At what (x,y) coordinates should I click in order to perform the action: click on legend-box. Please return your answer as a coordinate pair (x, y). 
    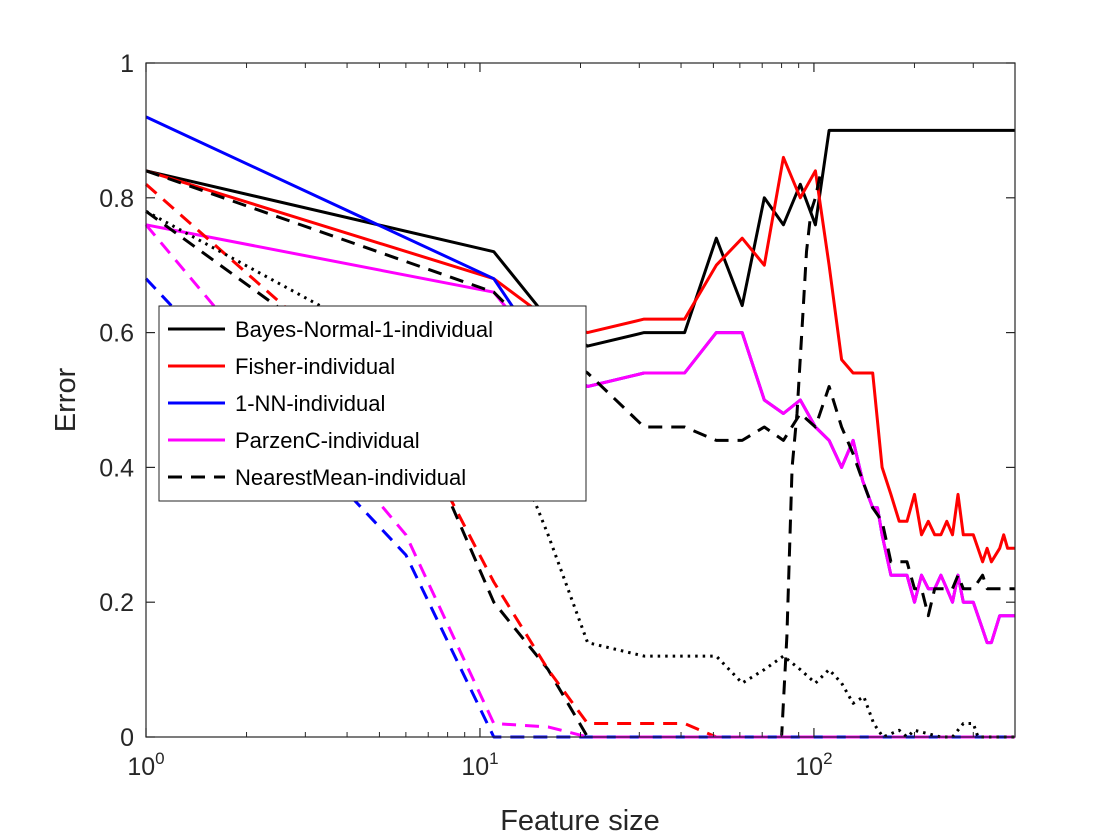
    Looking at the image, I should click on (372, 403).